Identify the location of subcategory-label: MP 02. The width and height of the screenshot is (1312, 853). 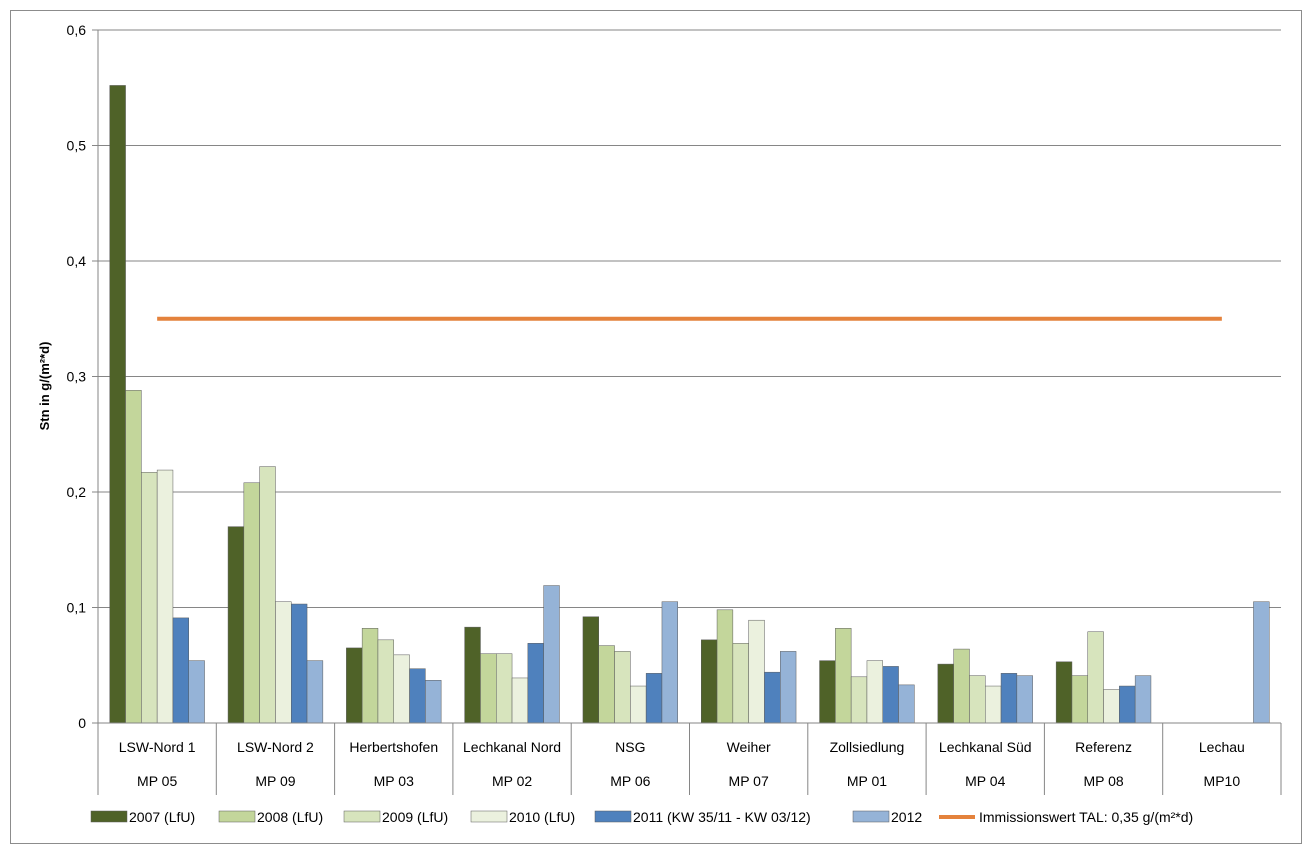
(512, 781).